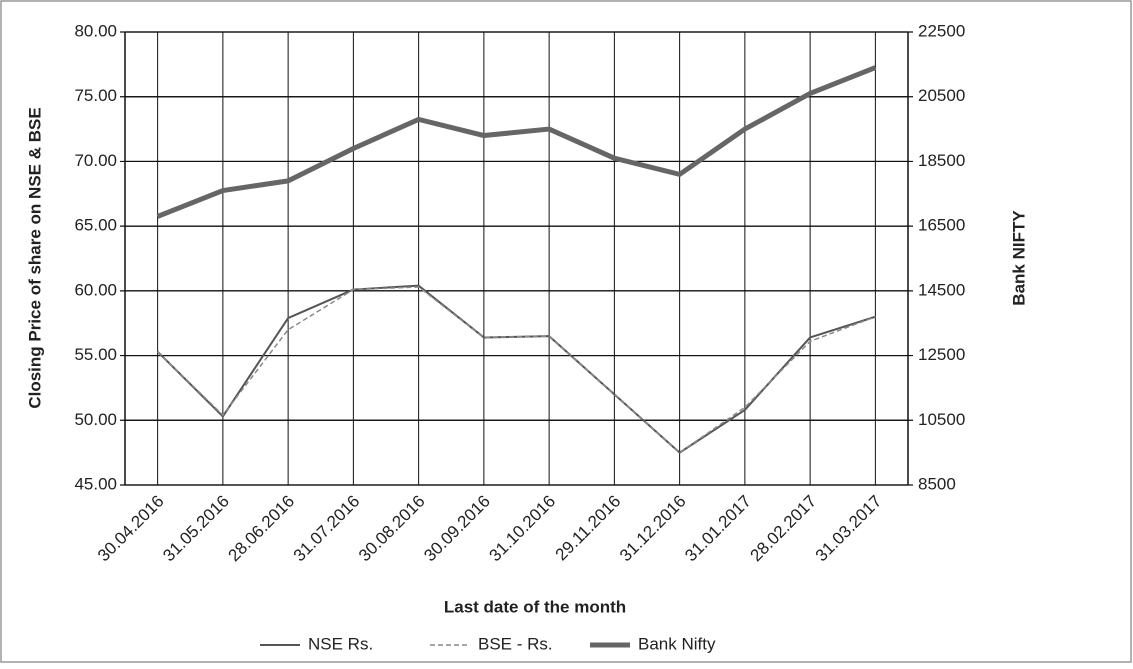 The image size is (1133, 669). Describe the element at coordinates (34, 257) in the screenshot. I see `y-axis-title: Closing Price of share on NSE & BSE` at that location.